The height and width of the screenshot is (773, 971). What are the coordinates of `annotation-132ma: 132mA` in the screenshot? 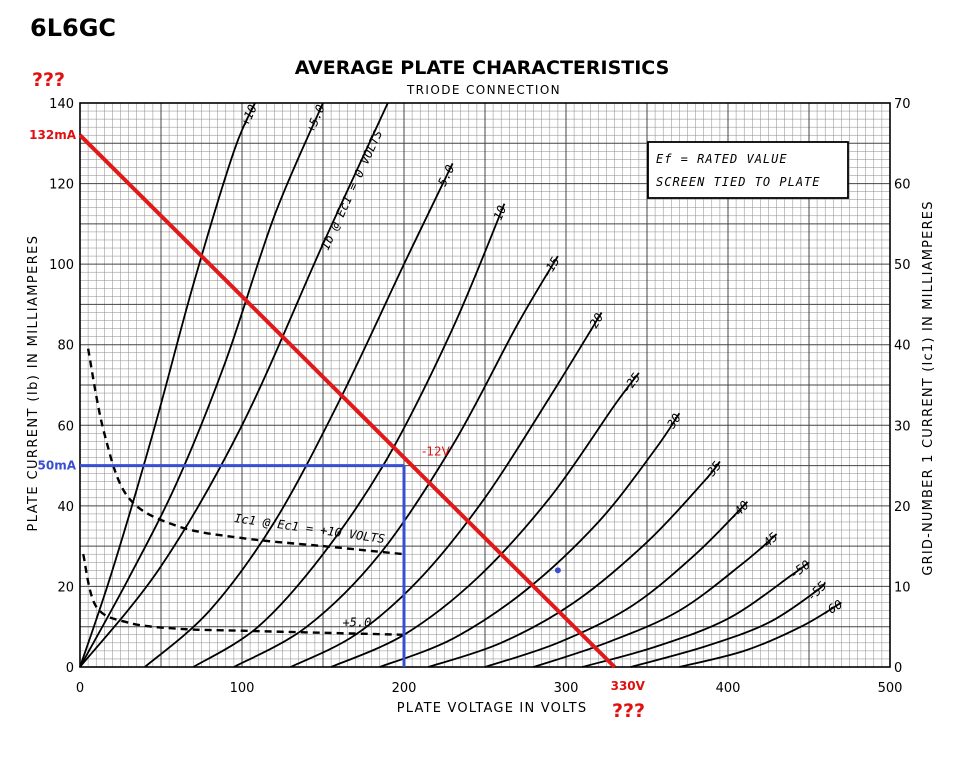 It's located at (53, 135).